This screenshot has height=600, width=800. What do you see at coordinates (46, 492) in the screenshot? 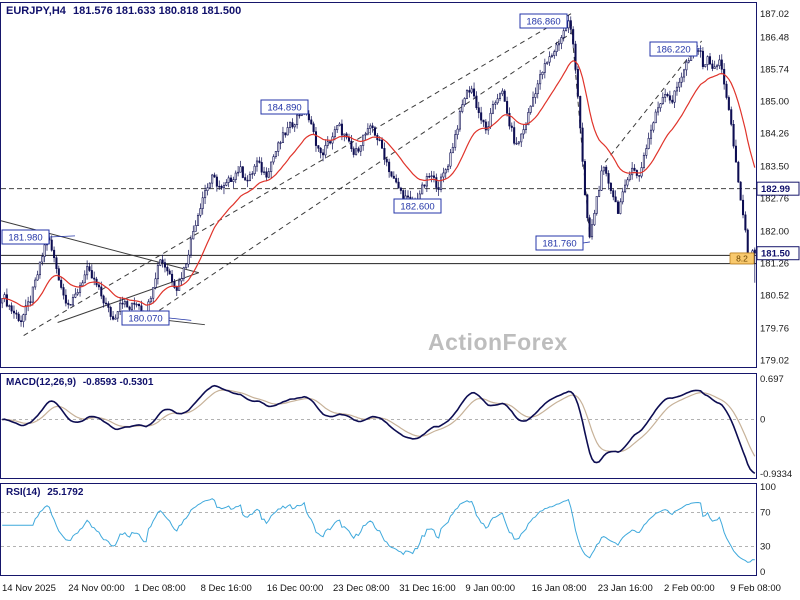
I see `rsi-indicator-label: RSI(14) 25.1792` at bounding box center [46, 492].